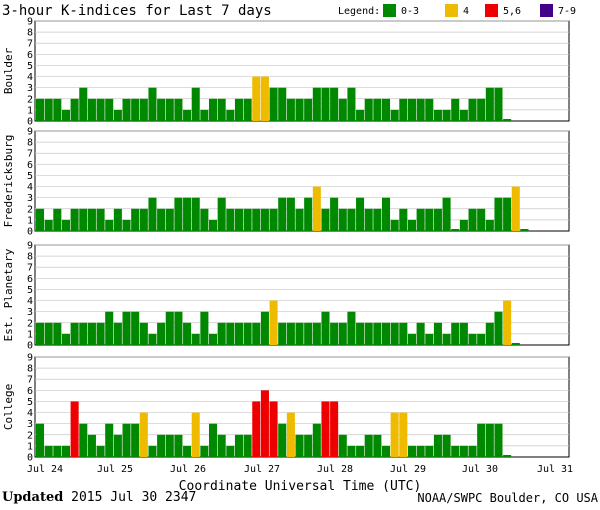  I want to click on x-tick-label: Jul 25, so click(115, 469).